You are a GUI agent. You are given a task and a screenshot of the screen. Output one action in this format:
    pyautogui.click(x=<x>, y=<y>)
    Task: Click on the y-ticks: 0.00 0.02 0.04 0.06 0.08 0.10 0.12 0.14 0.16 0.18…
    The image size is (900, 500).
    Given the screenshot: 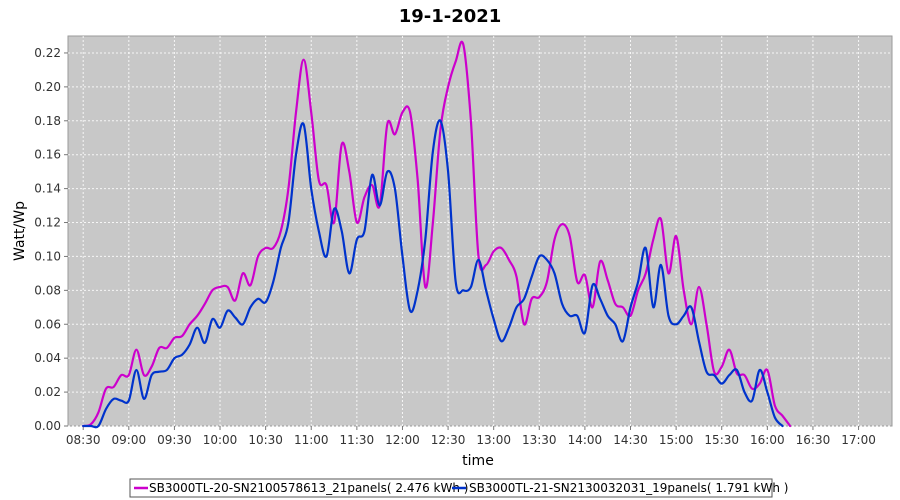 What is the action you would take?
    pyautogui.click(x=51, y=239)
    